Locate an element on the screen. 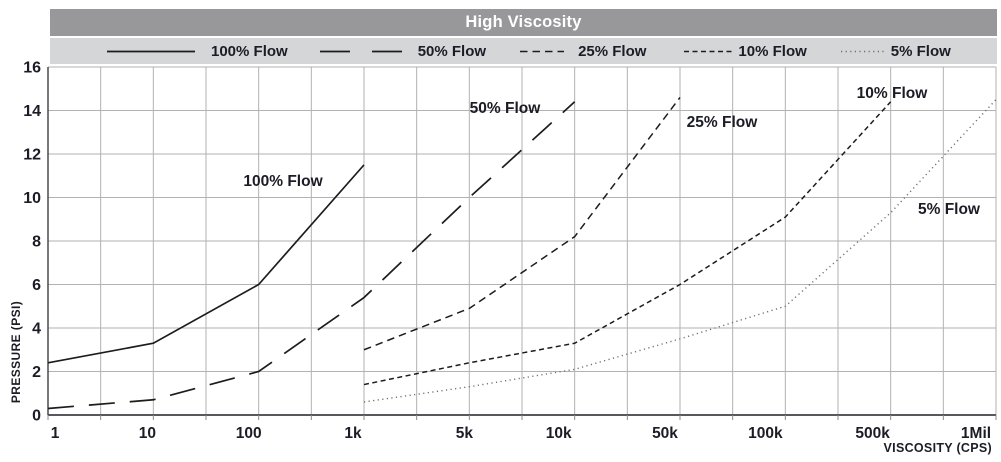 The height and width of the screenshot is (462, 1001). legend-label-50-flow: 50% Flow is located at coordinates (452, 51).